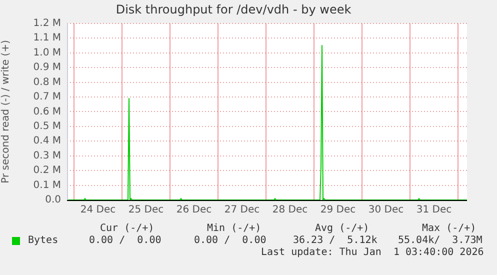 This screenshot has height=275, width=497. Describe the element at coordinates (434, 210) in the screenshot. I see `x-tick-label: 31 Dec` at that location.